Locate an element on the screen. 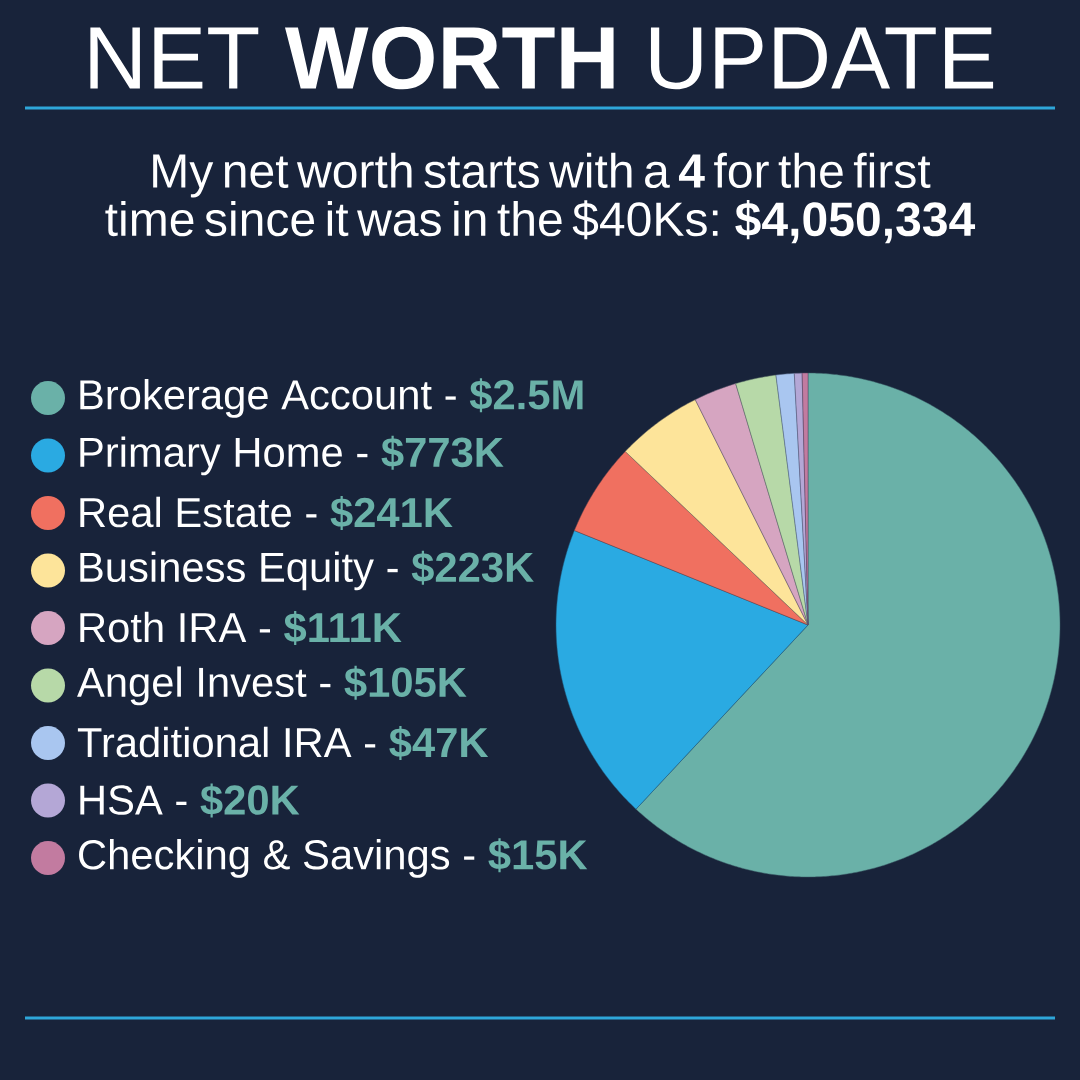 Image resolution: width=1080 pixels, height=1080 pixels. legend-label: Traditional IRA - is located at coordinates (226, 742).